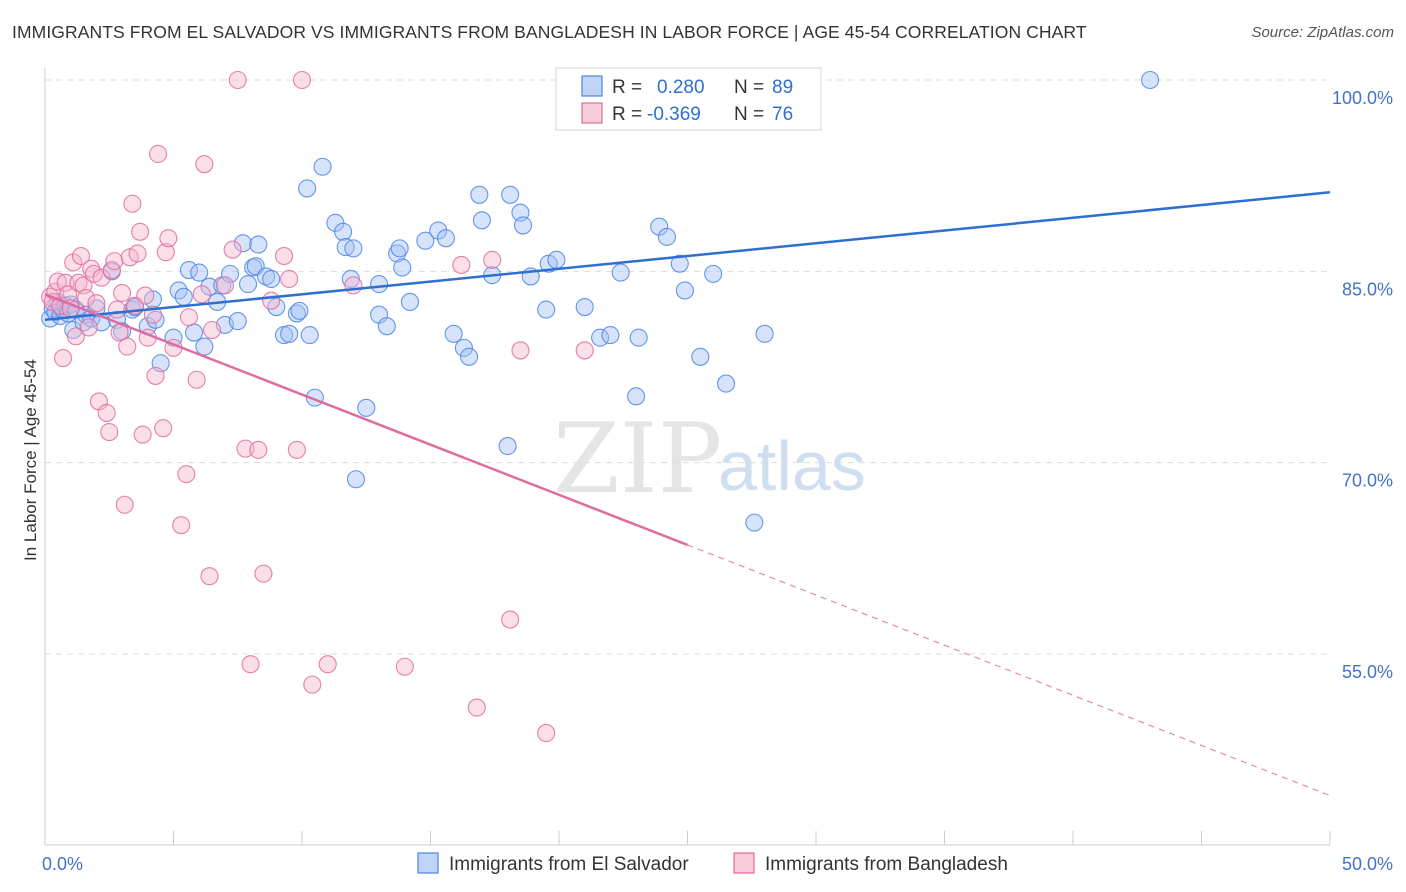  What do you see at coordinates (886, 864) in the screenshot?
I see `bottom-legend-label-pink: Immigrants from Bangladesh` at bounding box center [886, 864].